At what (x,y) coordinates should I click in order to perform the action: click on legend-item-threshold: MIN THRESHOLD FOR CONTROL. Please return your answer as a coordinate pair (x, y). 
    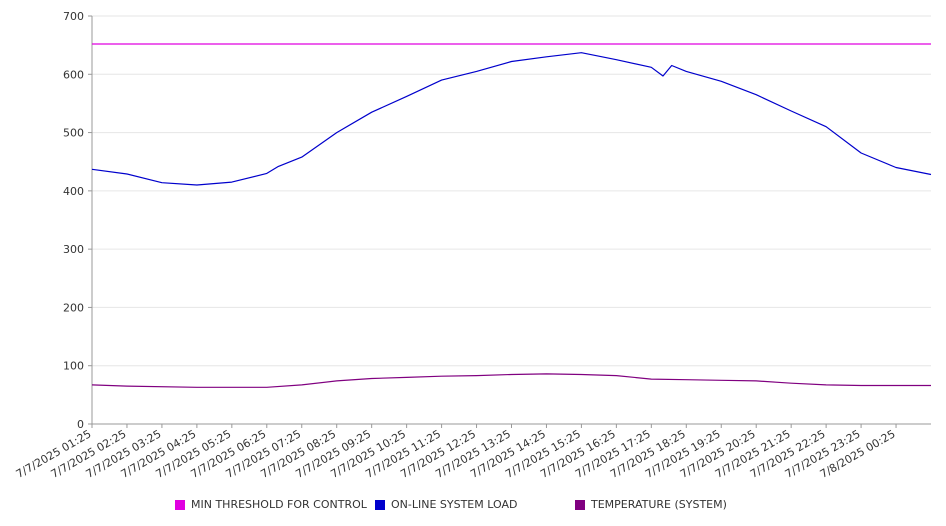
    Looking at the image, I should click on (271, 504).